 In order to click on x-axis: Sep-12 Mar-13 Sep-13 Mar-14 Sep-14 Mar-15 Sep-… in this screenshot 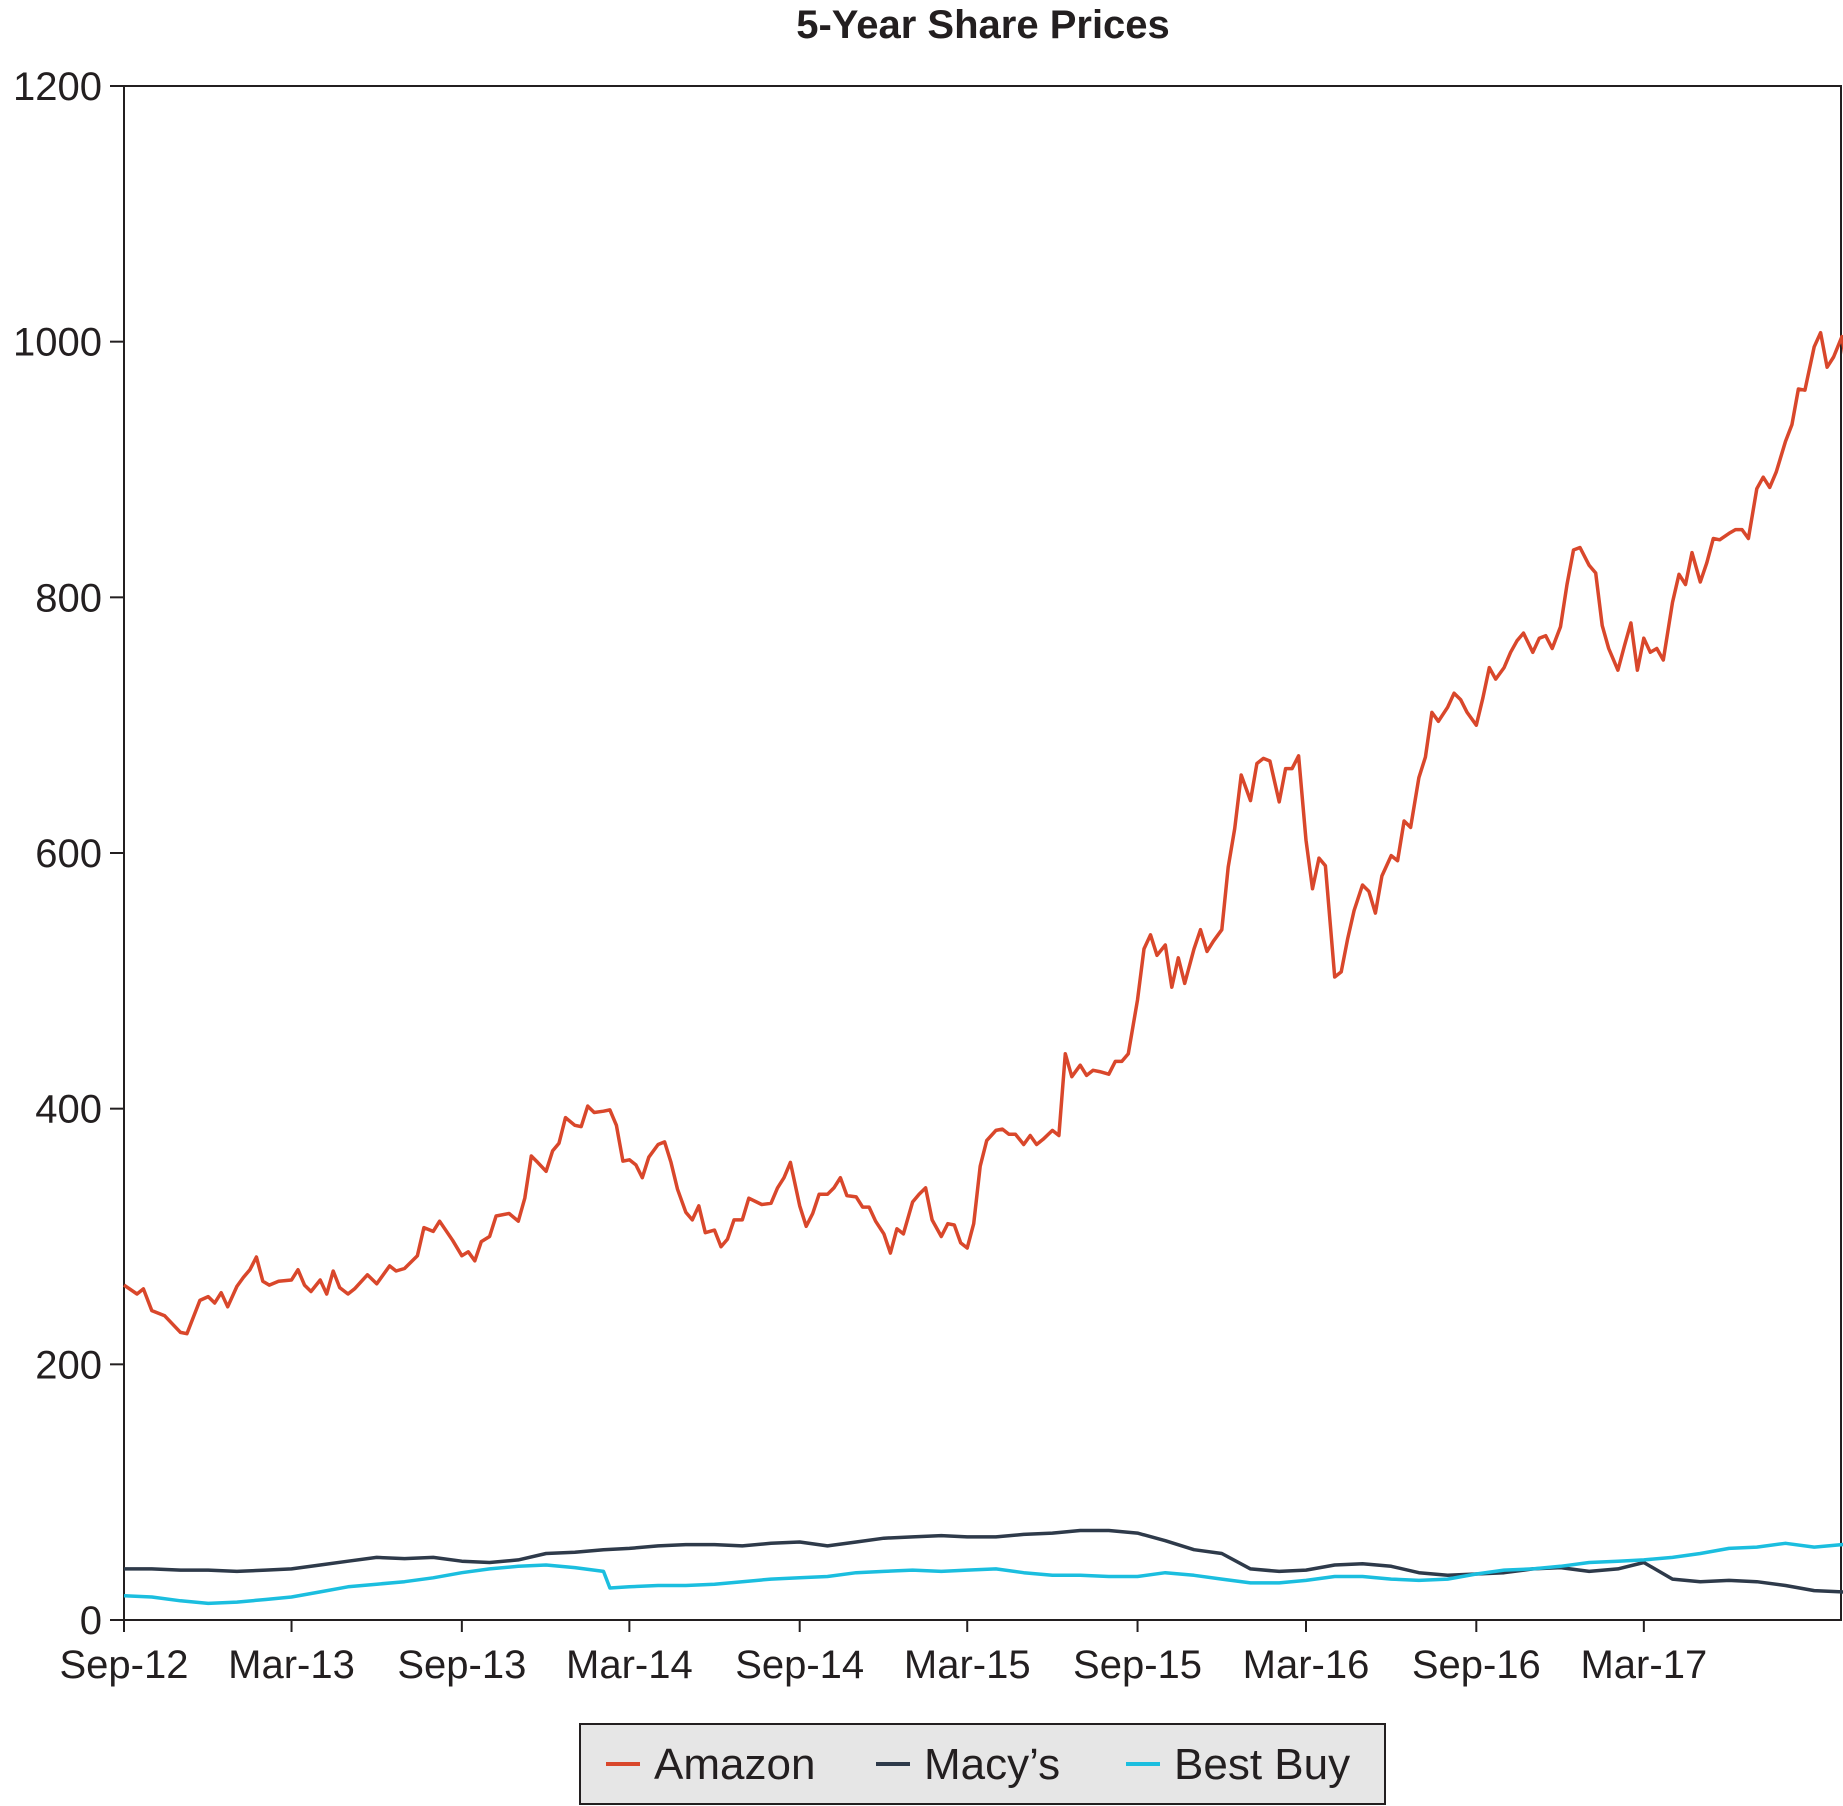, I will do `click(883, 1653)`.